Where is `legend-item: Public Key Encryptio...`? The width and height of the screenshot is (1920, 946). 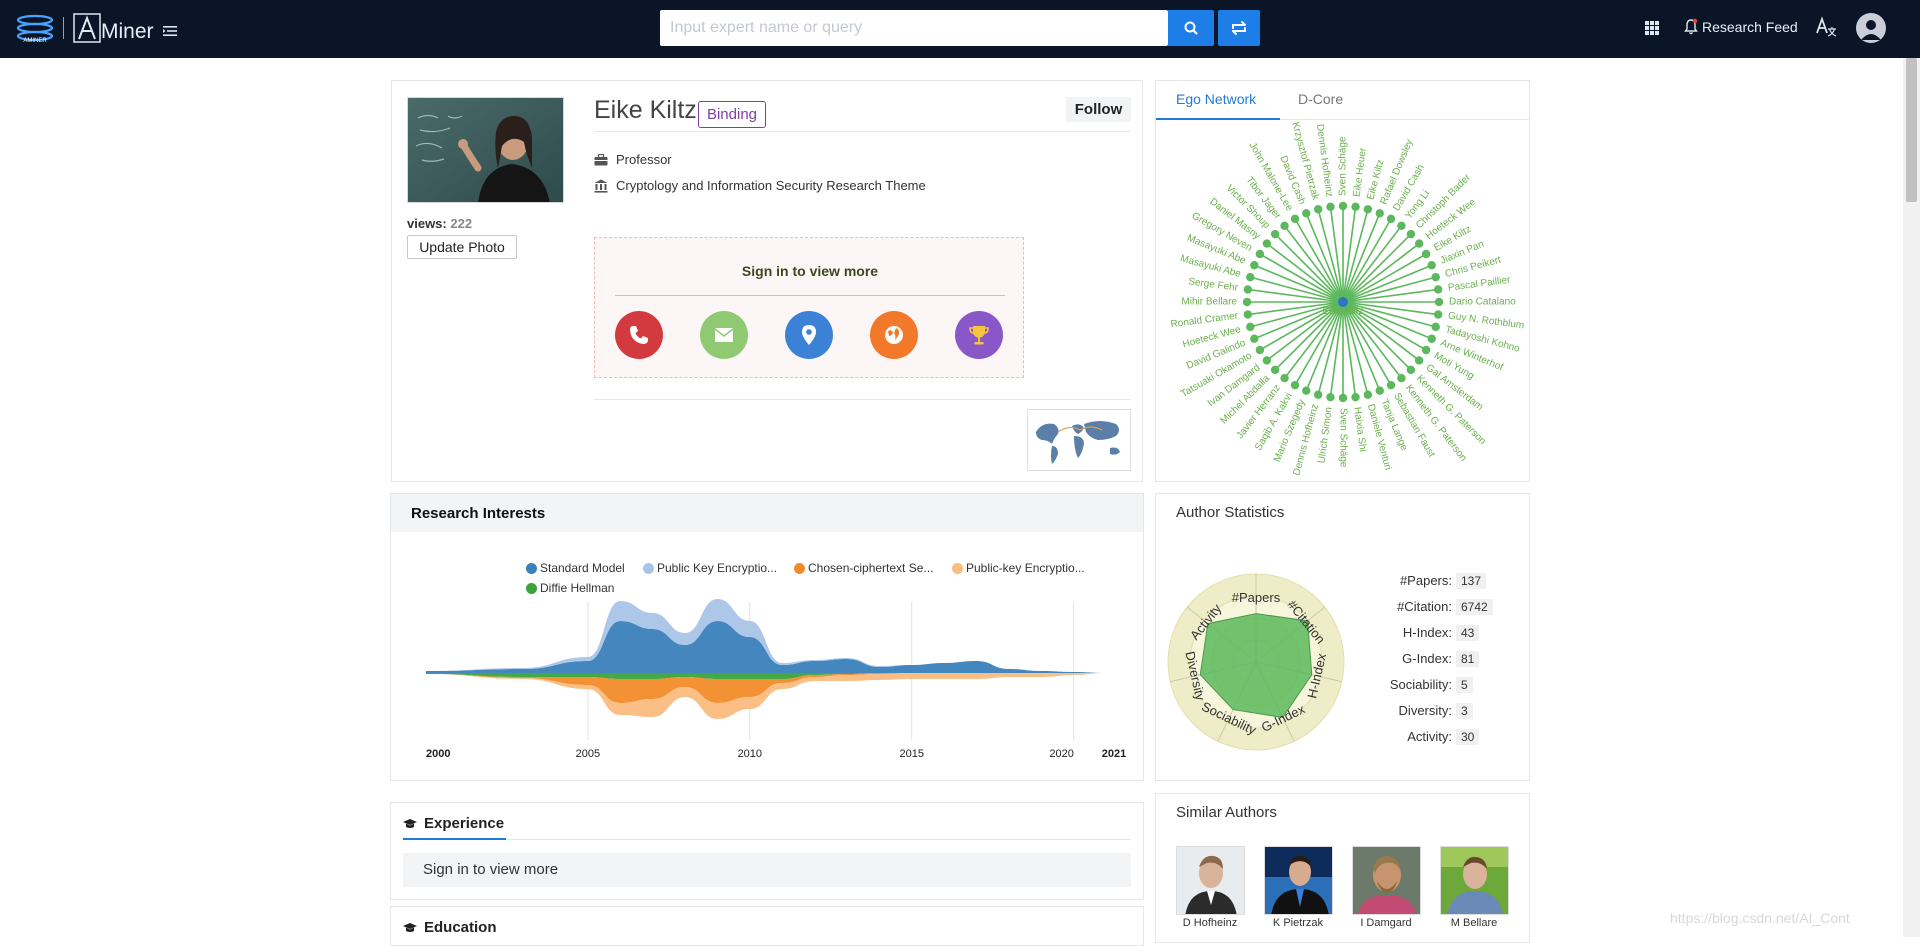
legend-item: Public Key Encryptio... is located at coordinates (710, 568).